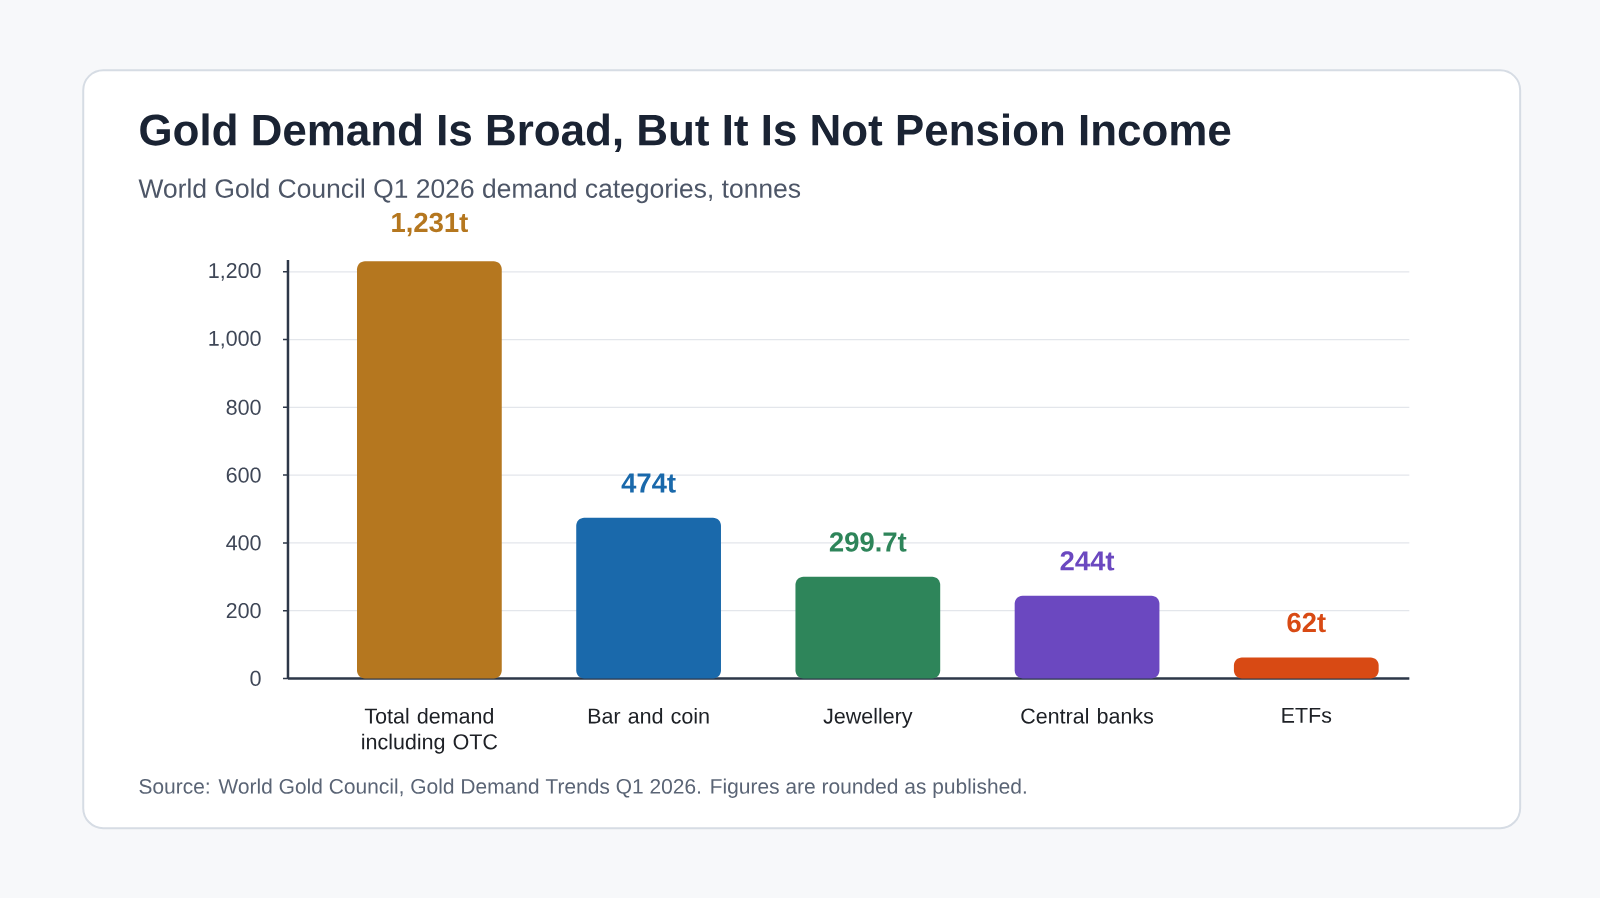 The height and width of the screenshot is (898, 1600). What do you see at coordinates (648, 483) in the screenshot?
I see `data-label: 474t` at bounding box center [648, 483].